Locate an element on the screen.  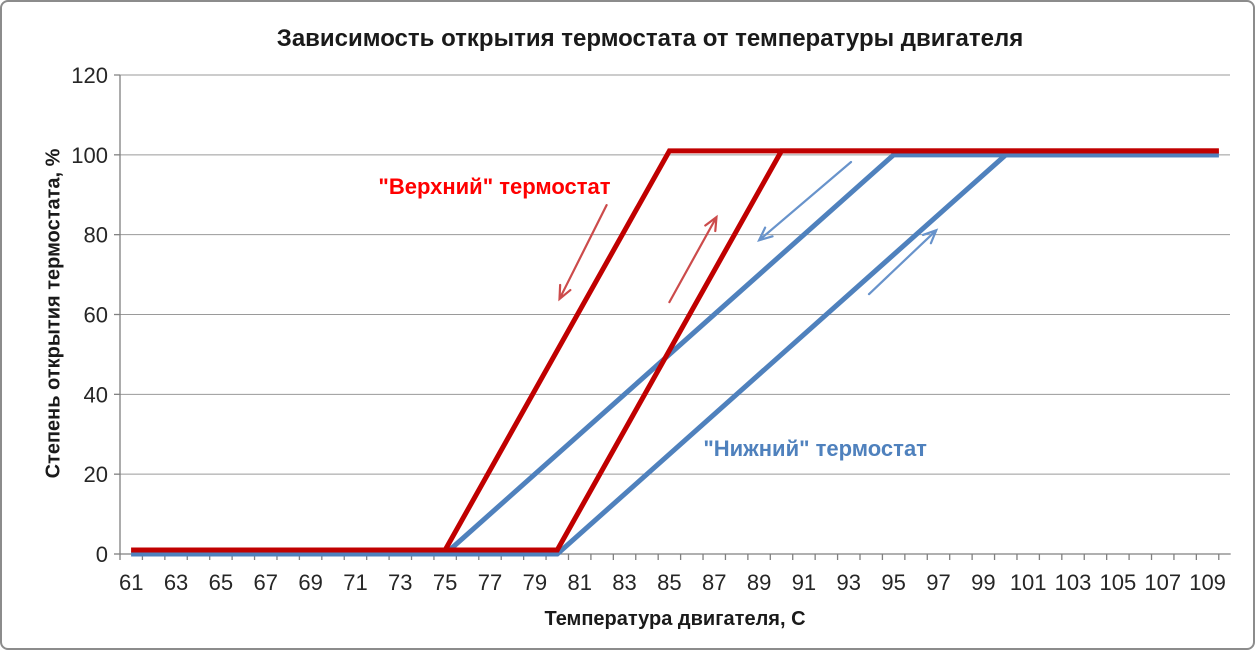
x-tick-label: 81 is located at coordinates (579, 582).